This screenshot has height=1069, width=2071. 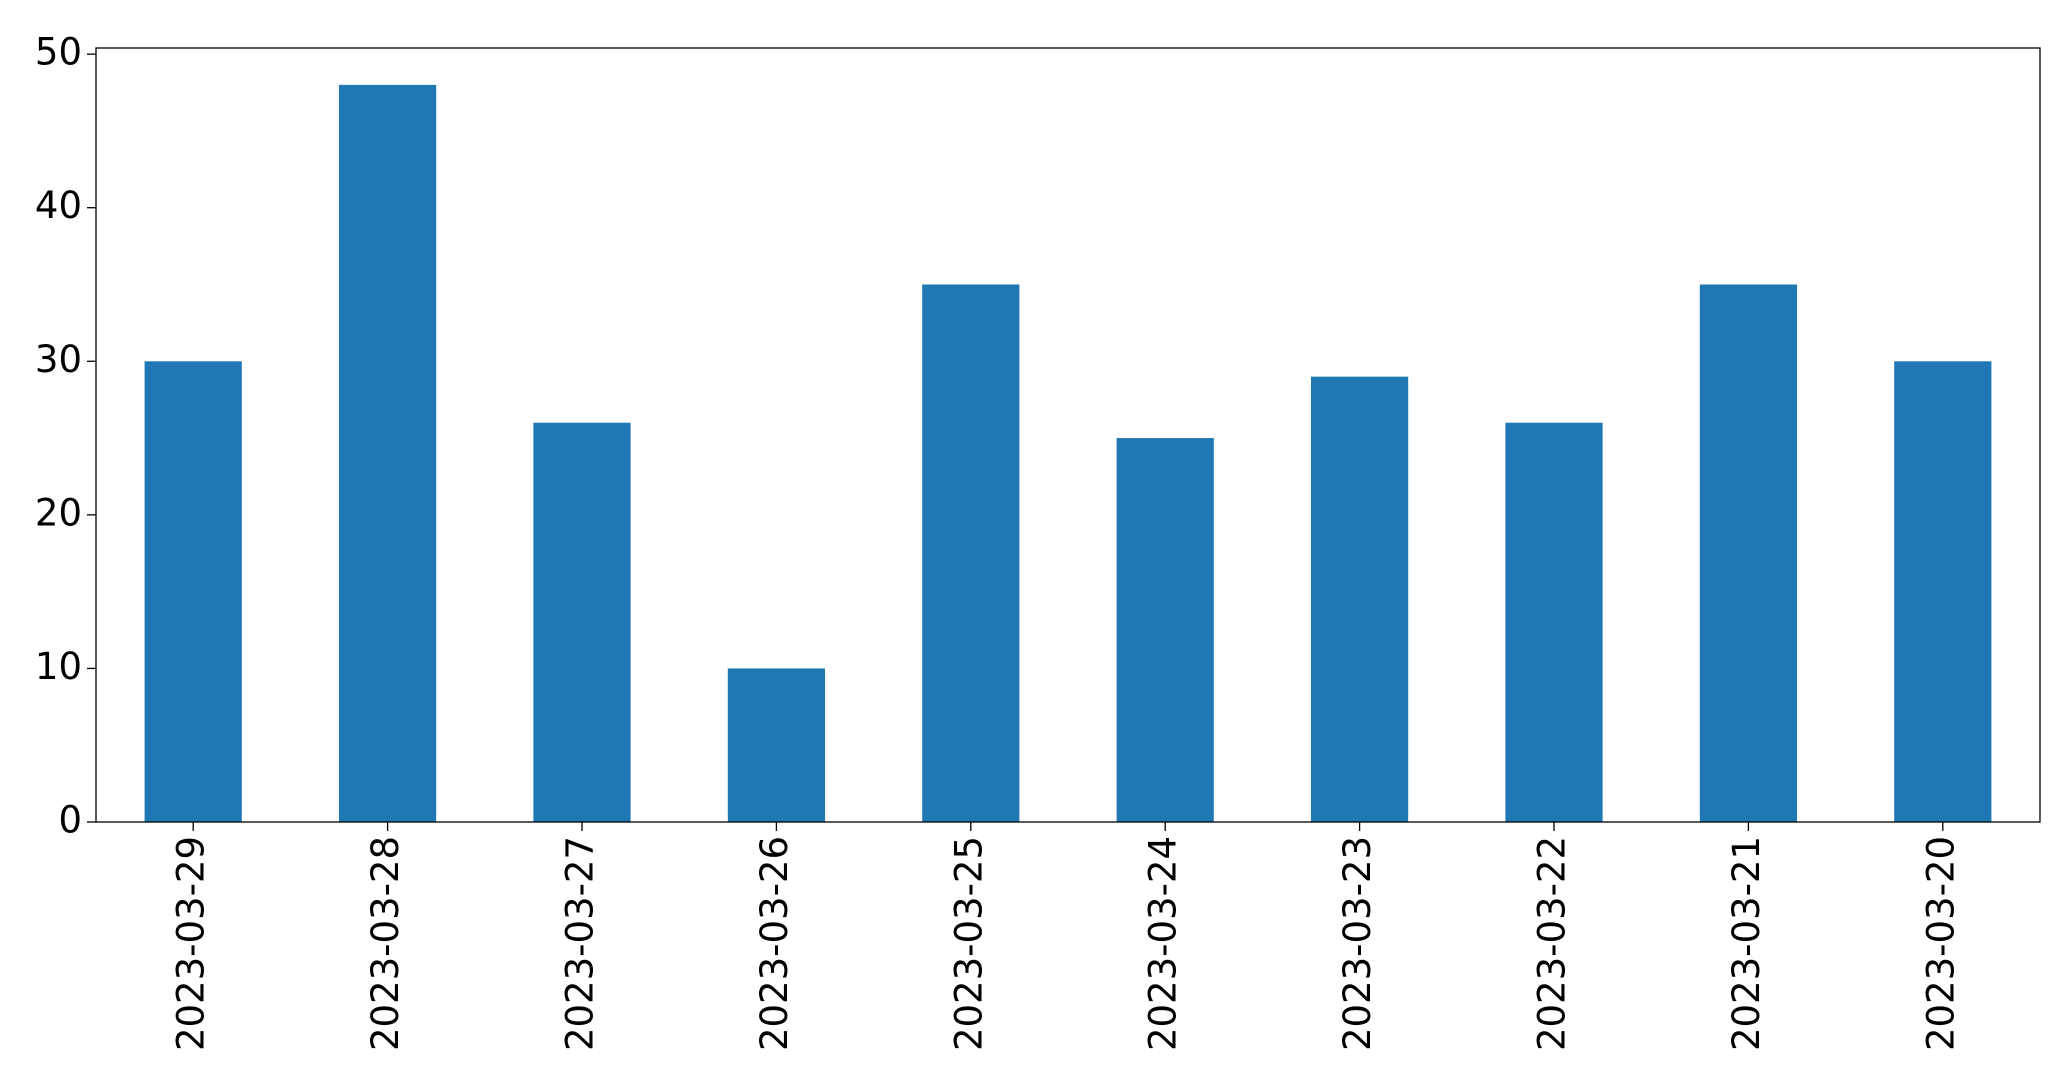 I want to click on y-tick-label: 40, so click(x=58, y=205).